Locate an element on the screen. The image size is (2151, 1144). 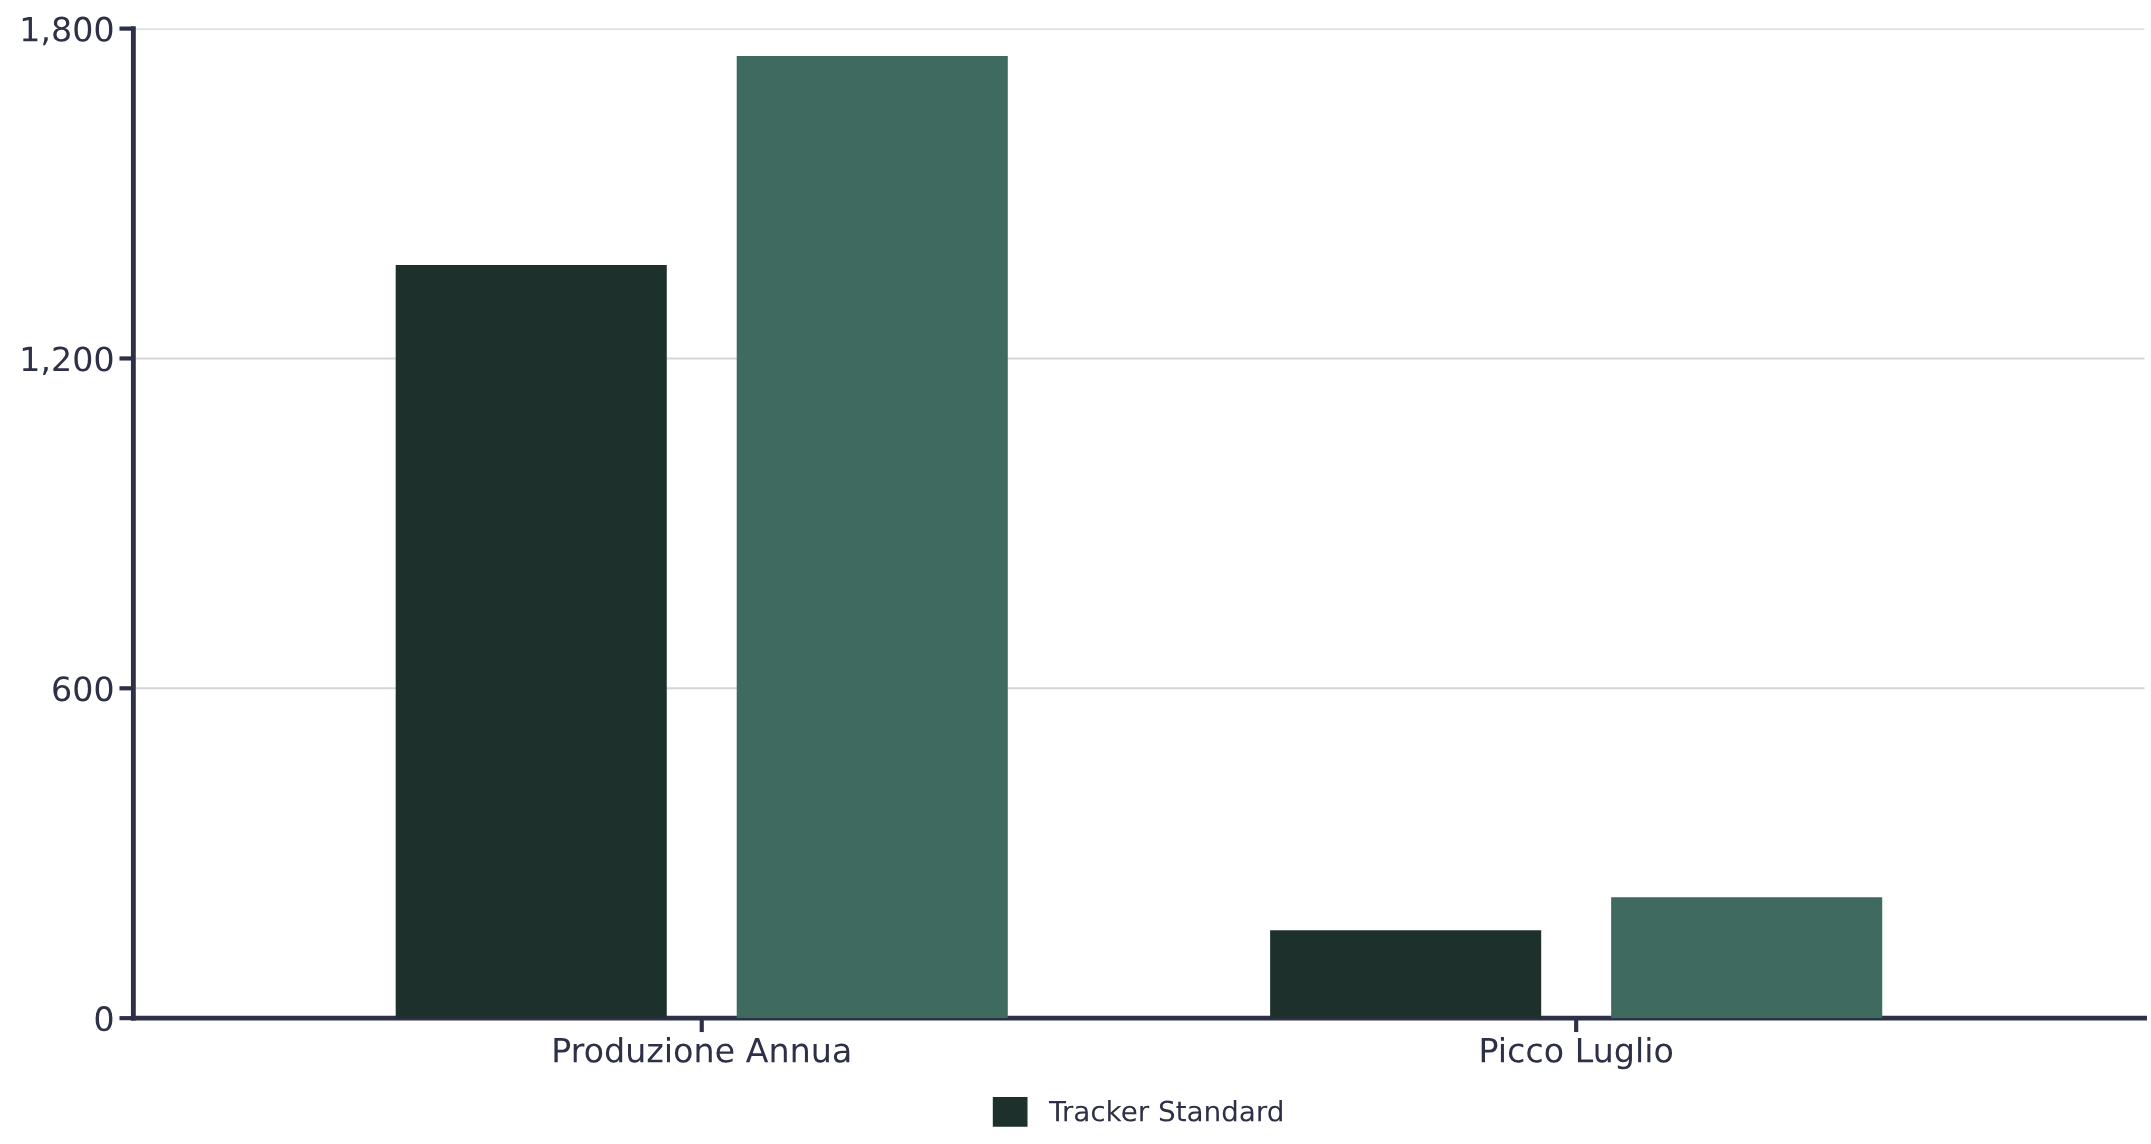
y-tick-label: 1,200 is located at coordinates (67, 360).